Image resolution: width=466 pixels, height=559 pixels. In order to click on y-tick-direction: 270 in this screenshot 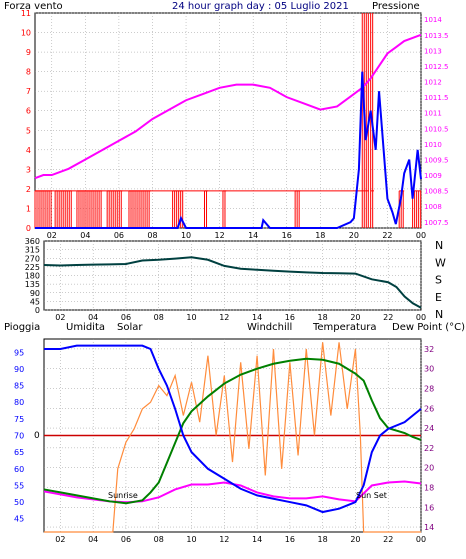, I will do `click(32, 258)`.